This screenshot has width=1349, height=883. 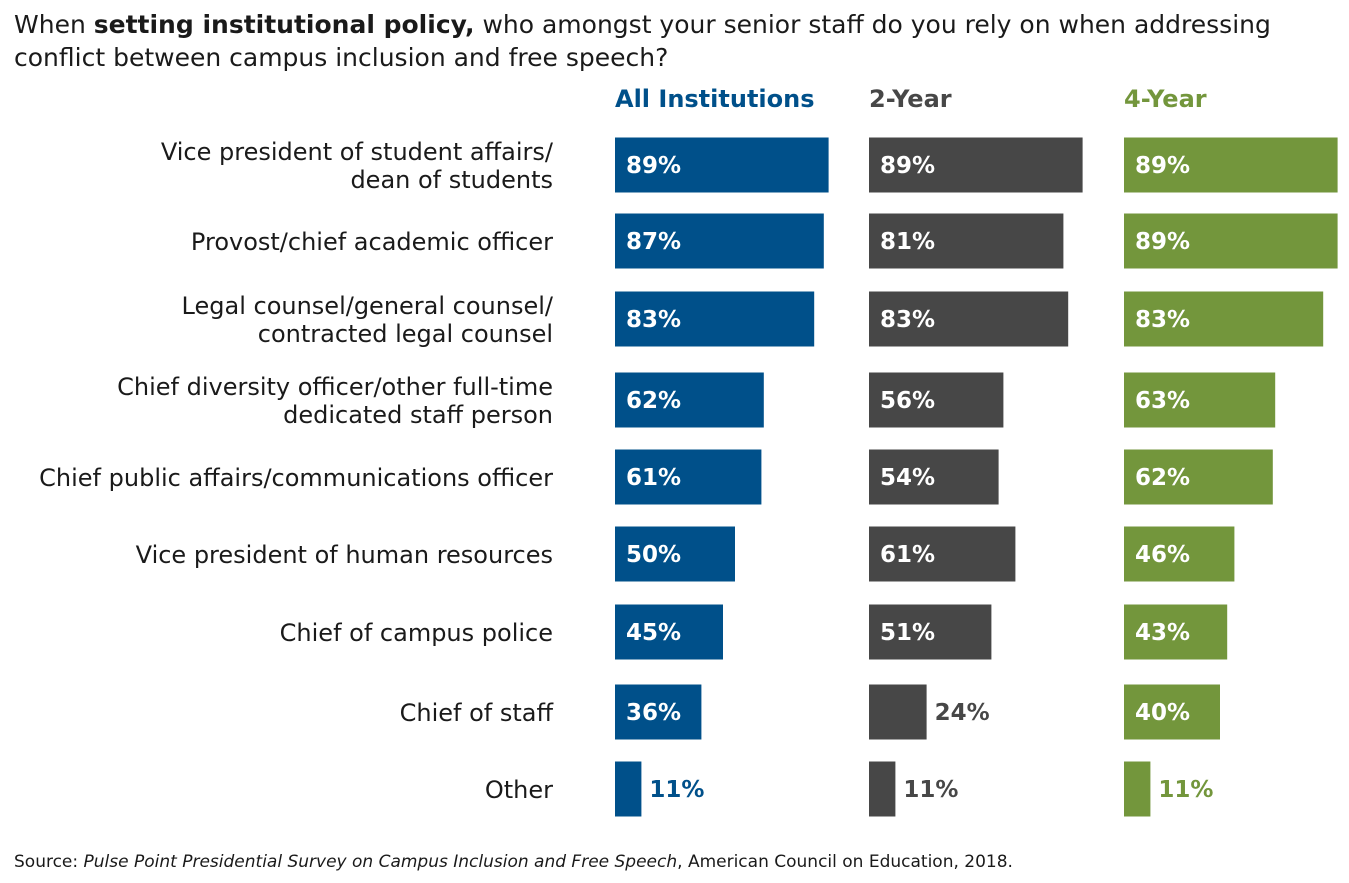 What do you see at coordinates (910, 99) in the screenshot?
I see `series-header-2-year: 2-Year` at bounding box center [910, 99].